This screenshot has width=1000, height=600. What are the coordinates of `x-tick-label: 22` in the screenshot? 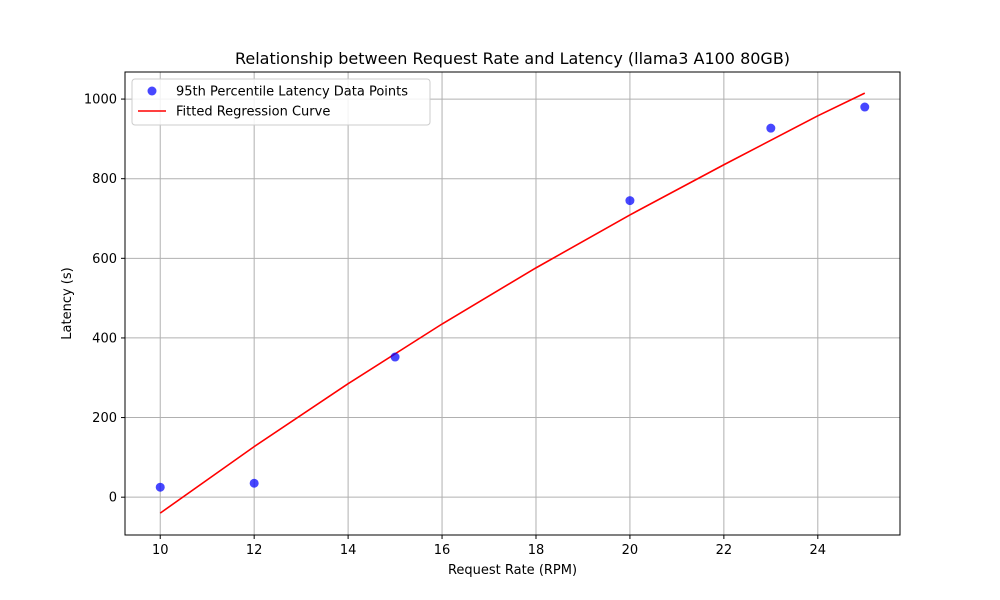 It's located at (724, 550).